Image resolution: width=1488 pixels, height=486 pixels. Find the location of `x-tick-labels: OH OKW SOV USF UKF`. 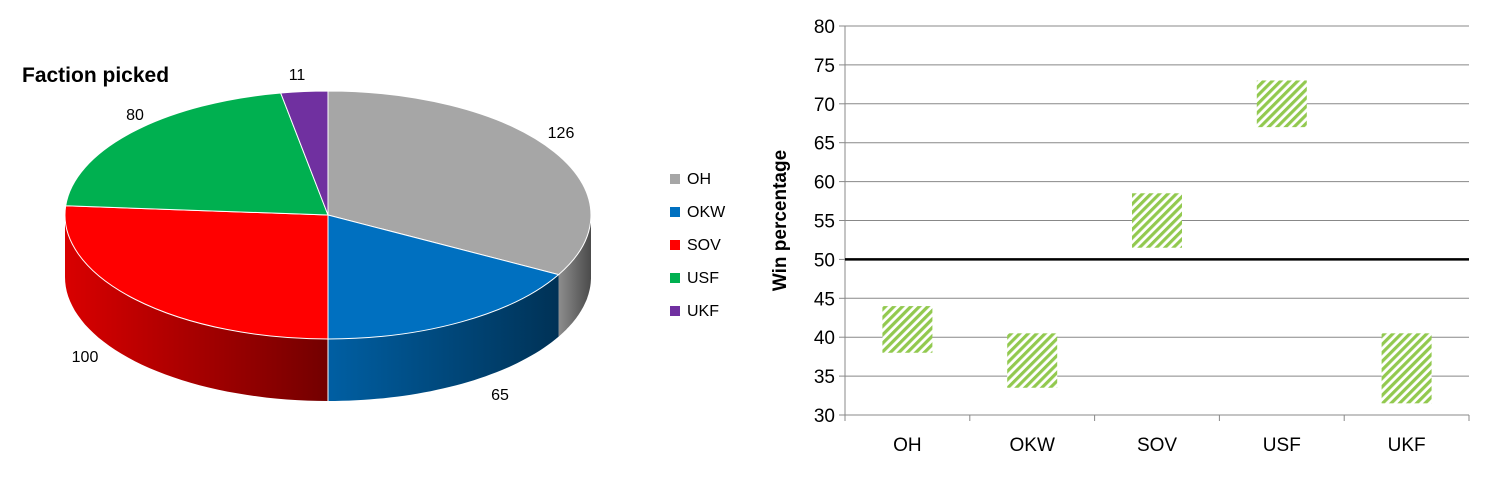

x-tick-labels: OH OKW SOV USF UKF is located at coordinates (1159, 445).